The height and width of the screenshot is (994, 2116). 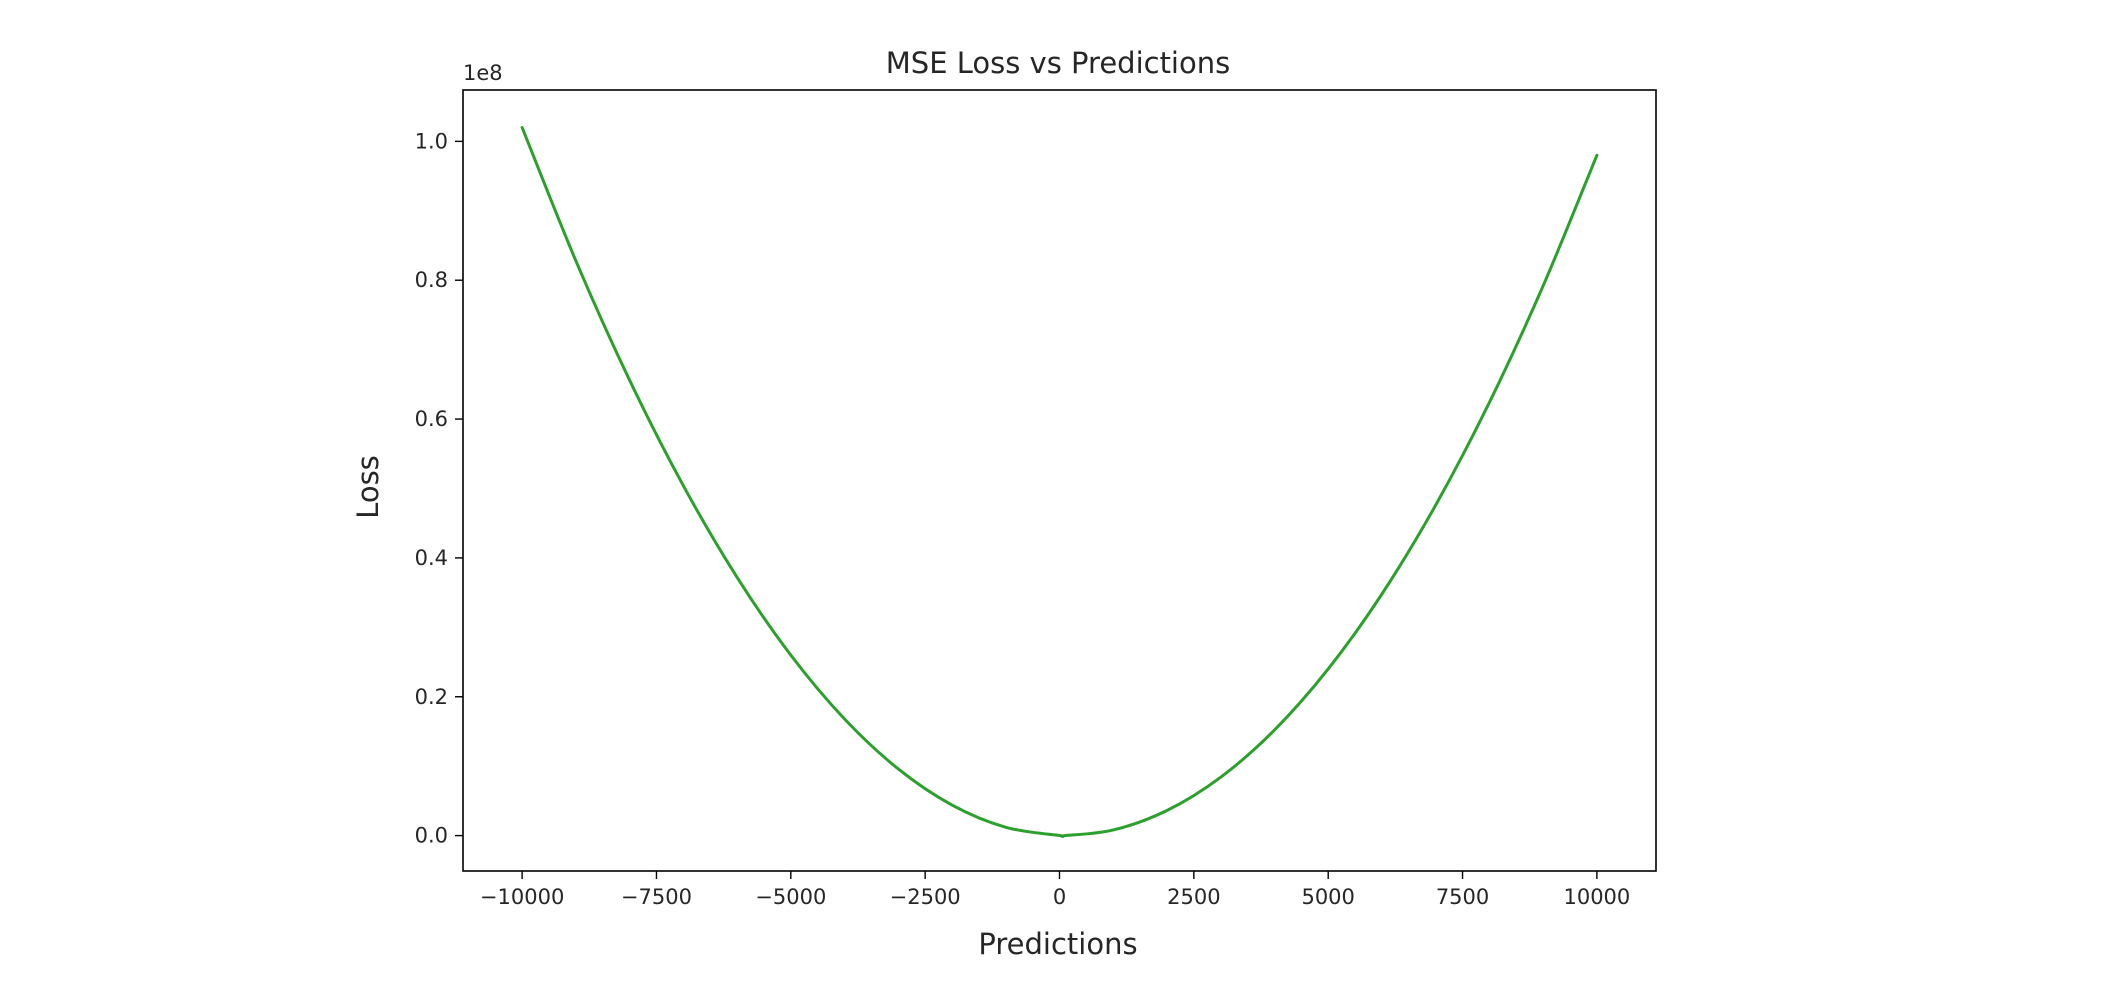 What do you see at coordinates (1059, 897) in the screenshot?
I see `x-tick-label: 0` at bounding box center [1059, 897].